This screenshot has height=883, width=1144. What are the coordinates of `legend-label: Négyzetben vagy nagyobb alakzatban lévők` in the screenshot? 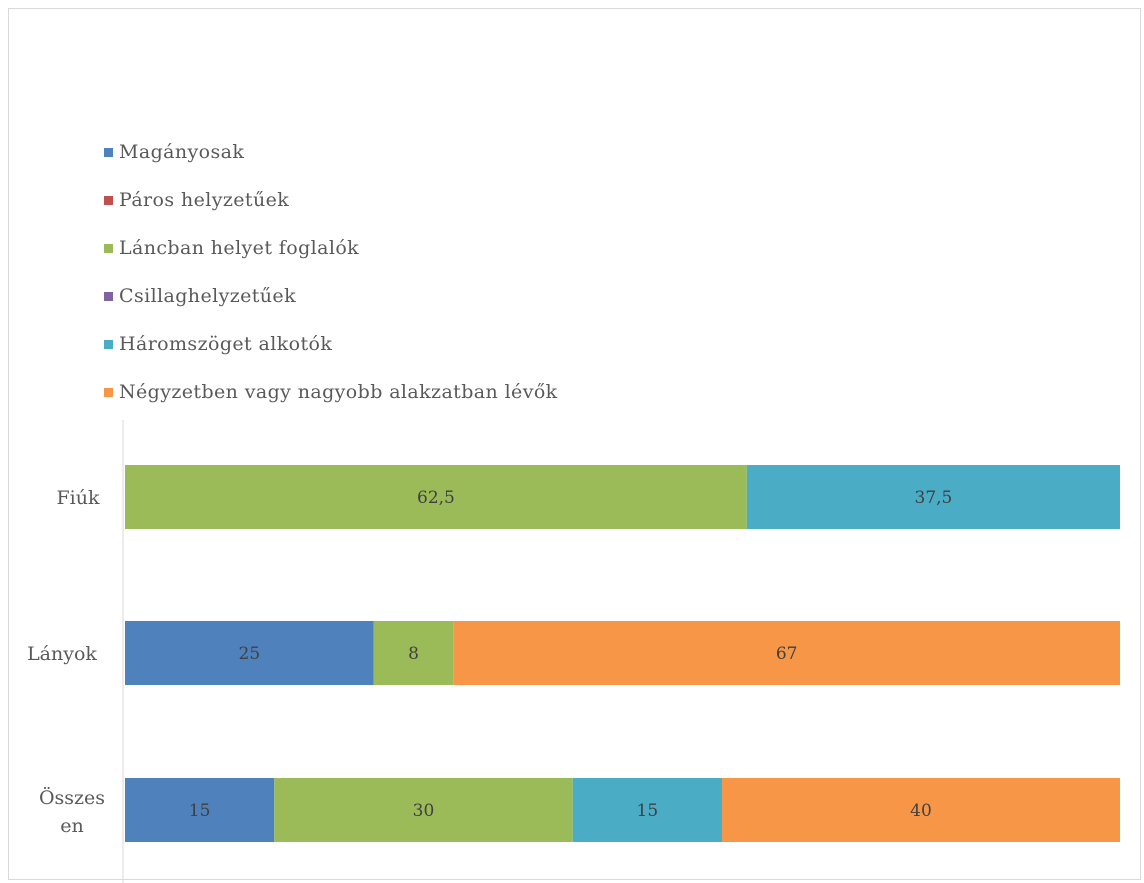 It's located at (338, 392).